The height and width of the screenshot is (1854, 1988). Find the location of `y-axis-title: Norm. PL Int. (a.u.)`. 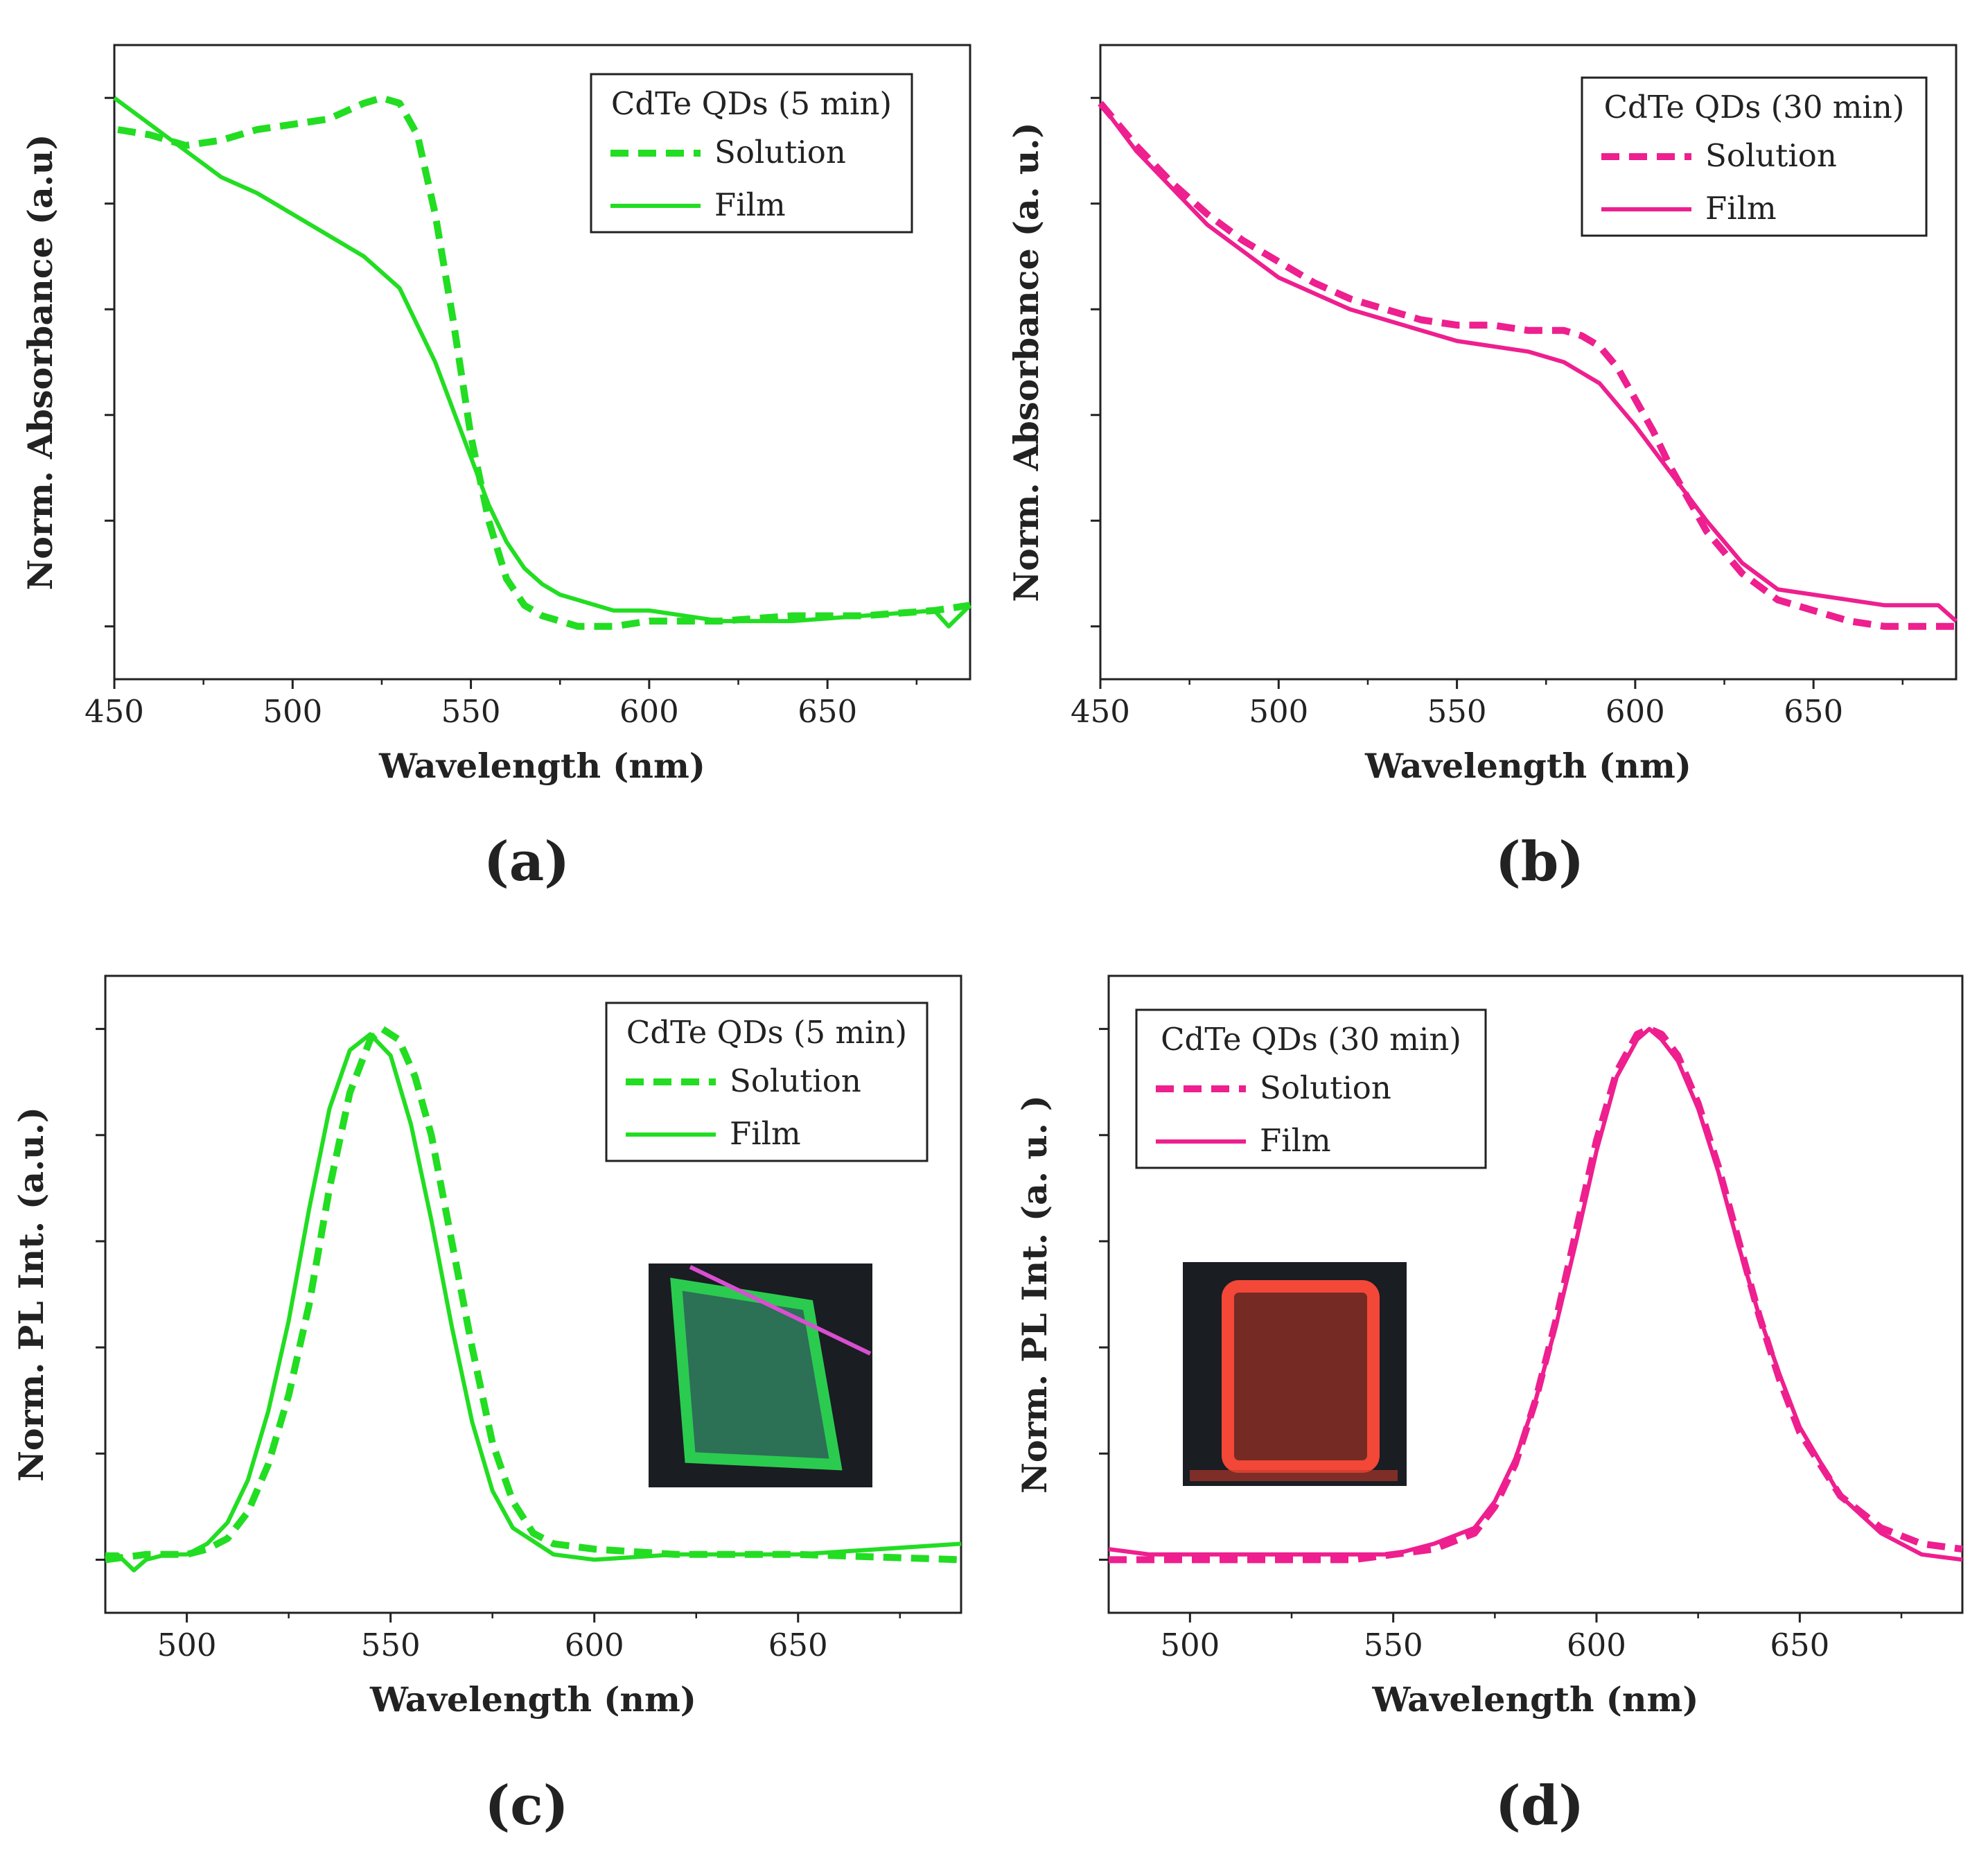

y-axis-title: Norm. PL Int. (a.u.) is located at coordinates (31, 1294).